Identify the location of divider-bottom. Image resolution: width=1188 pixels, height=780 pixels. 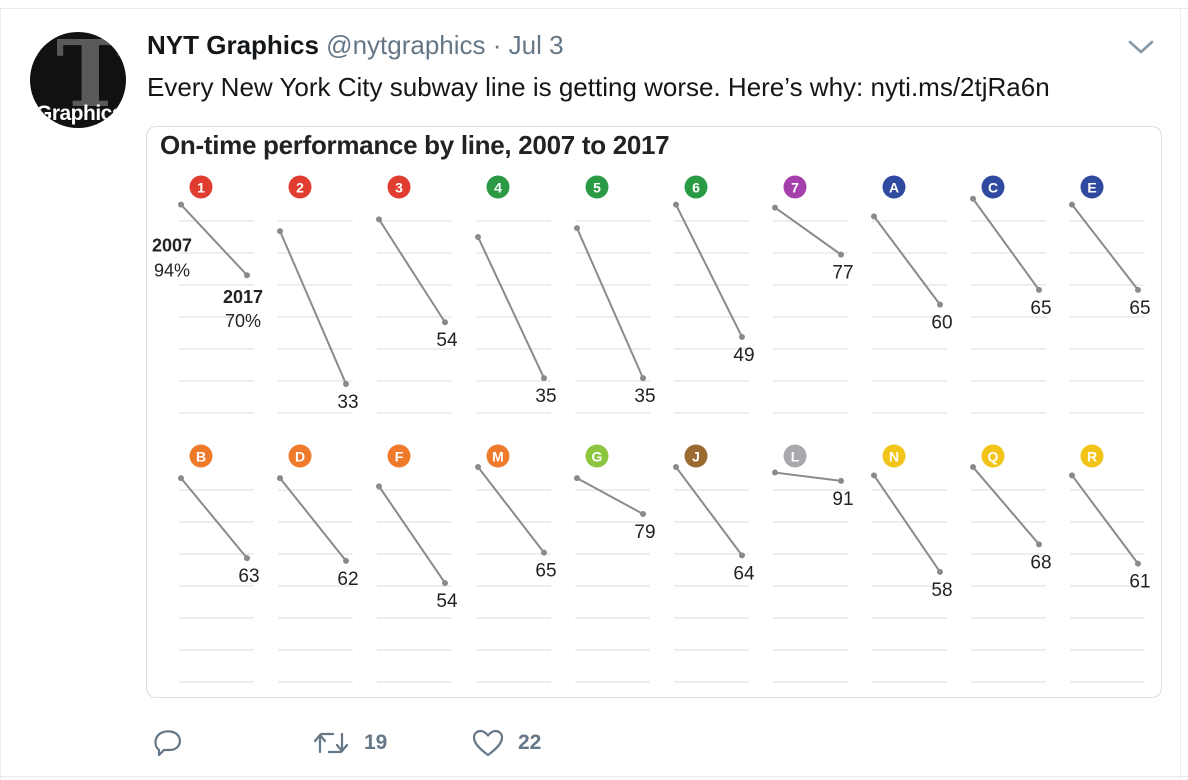
(594, 776).